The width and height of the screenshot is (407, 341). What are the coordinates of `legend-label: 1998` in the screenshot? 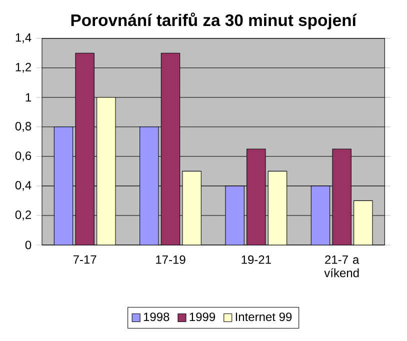 It's located at (157, 317).